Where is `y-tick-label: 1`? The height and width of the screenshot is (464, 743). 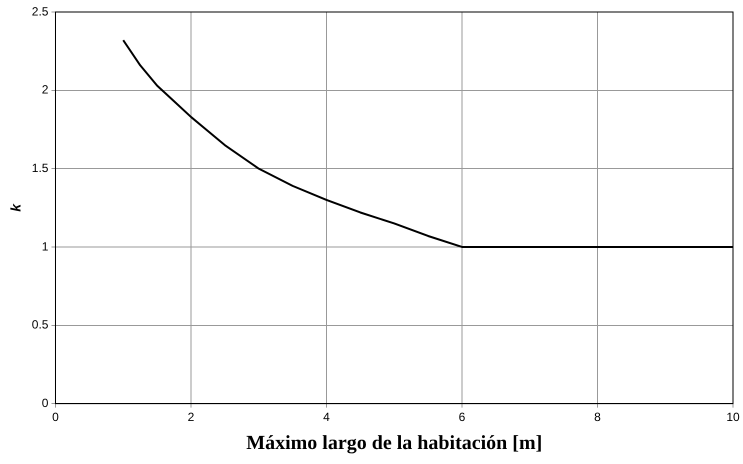 y-tick-label: 1 is located at coordinates (45, 246).